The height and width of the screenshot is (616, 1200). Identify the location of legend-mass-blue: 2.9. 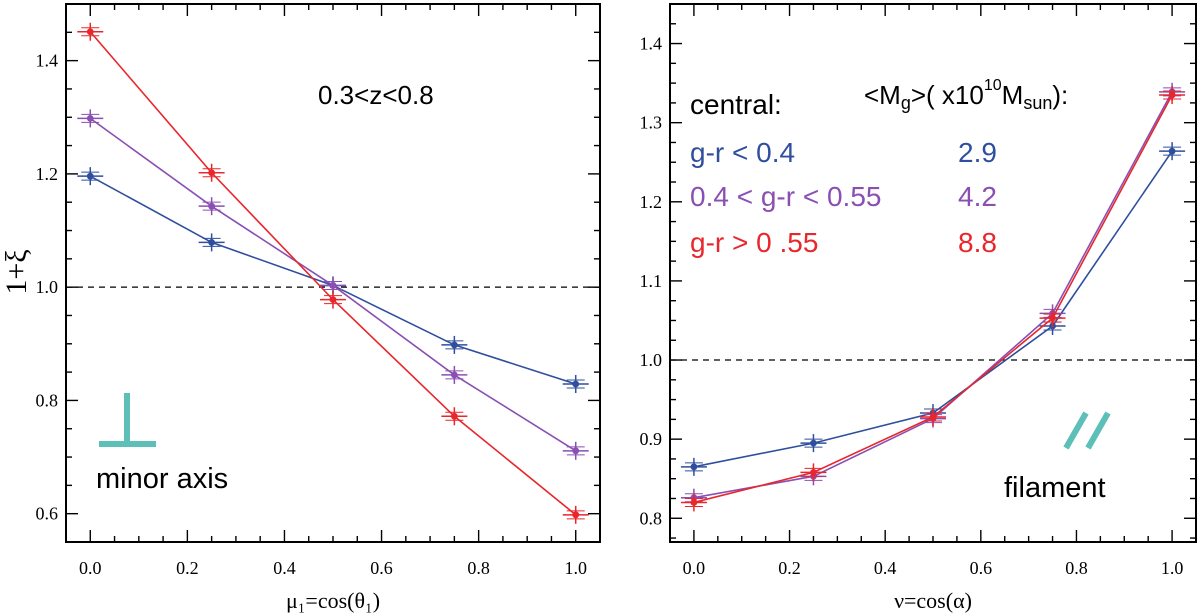
(977, 152).